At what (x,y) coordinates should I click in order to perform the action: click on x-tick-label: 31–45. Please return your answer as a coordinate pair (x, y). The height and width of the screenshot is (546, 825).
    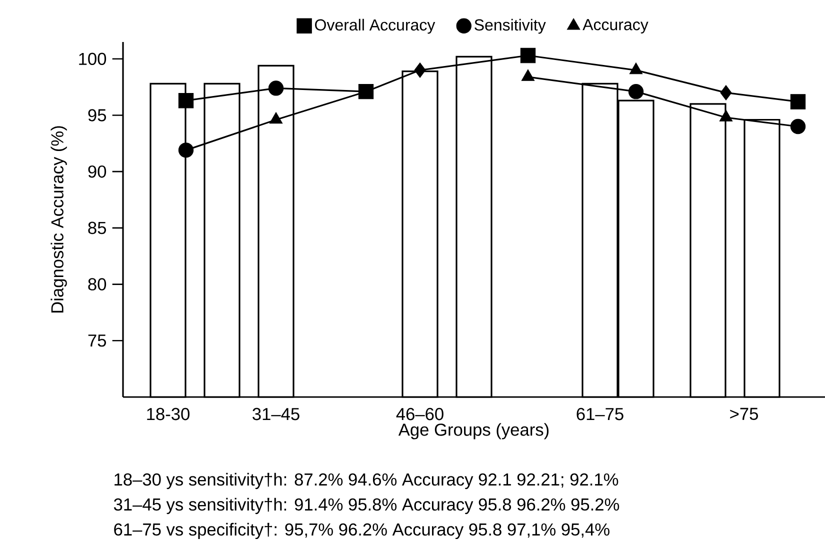
    Looking at the image, I should click on (276, 414).